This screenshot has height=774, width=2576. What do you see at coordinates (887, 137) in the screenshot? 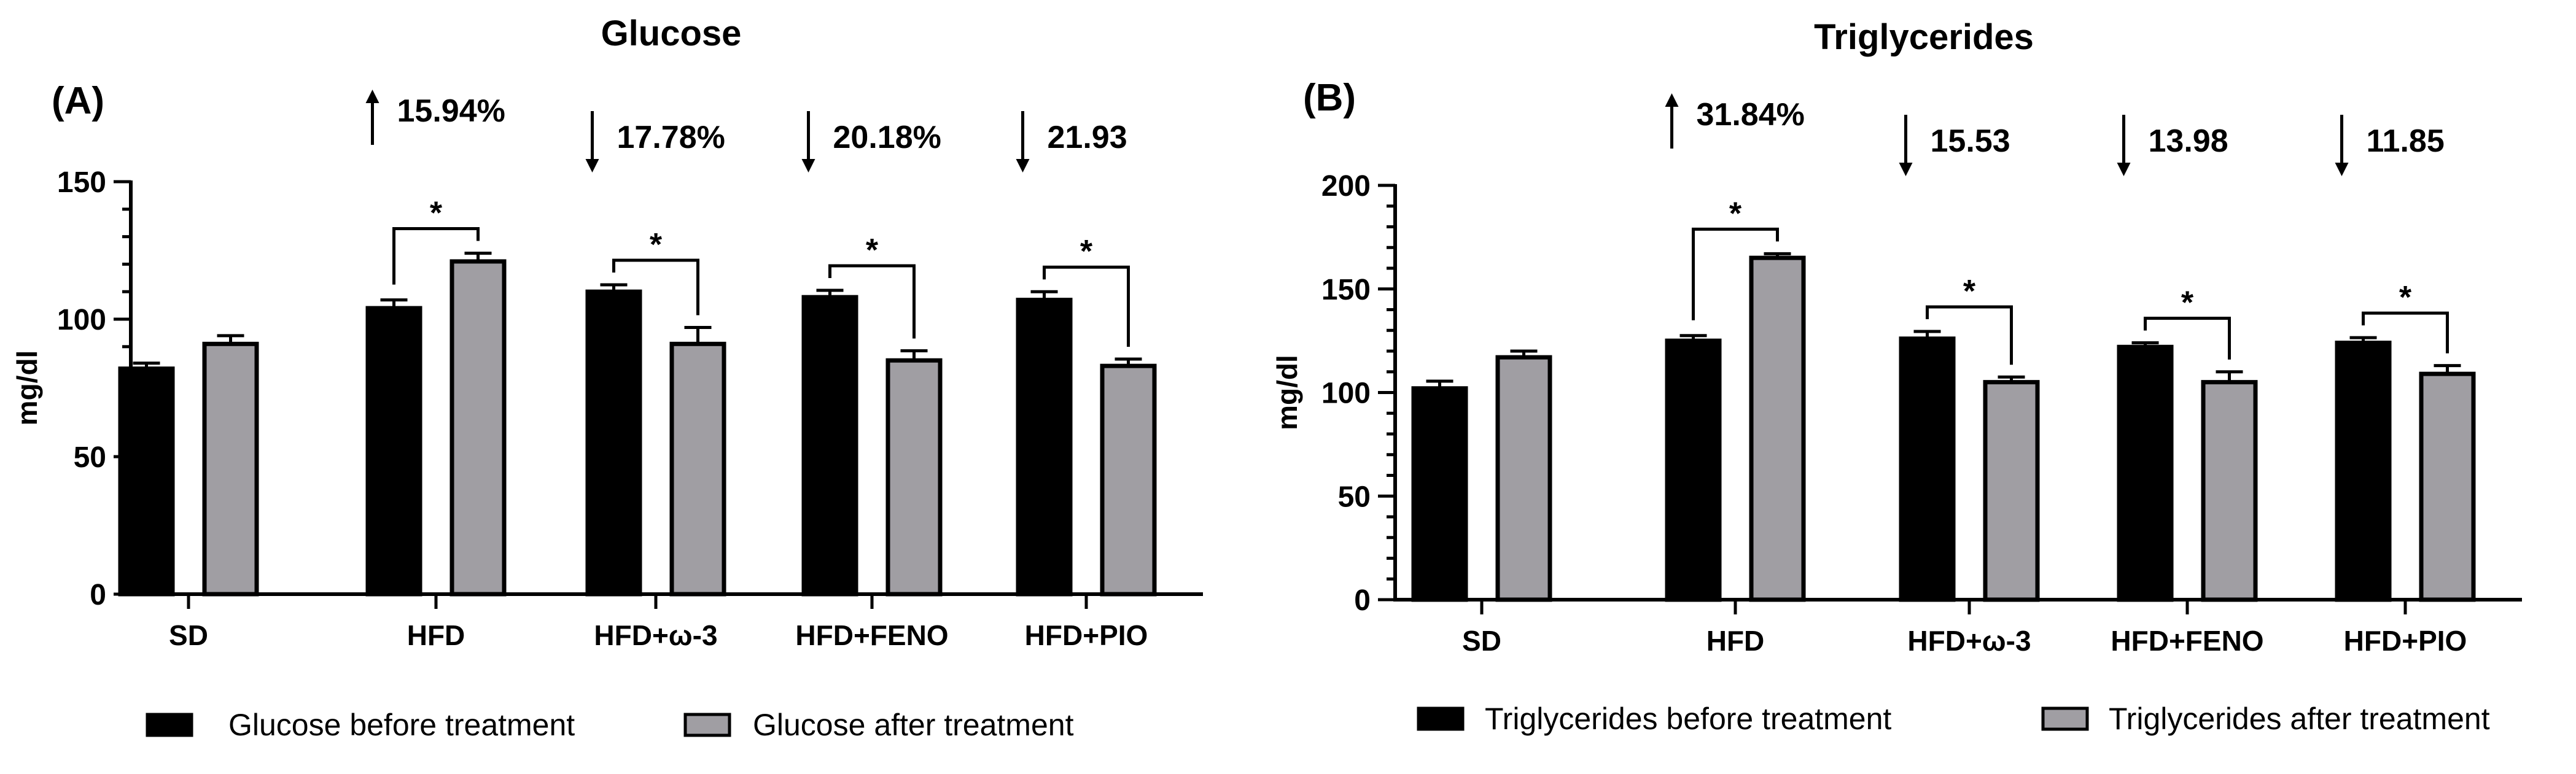
I see `percent-change: 20.18%` at bounding box center [887, 137].